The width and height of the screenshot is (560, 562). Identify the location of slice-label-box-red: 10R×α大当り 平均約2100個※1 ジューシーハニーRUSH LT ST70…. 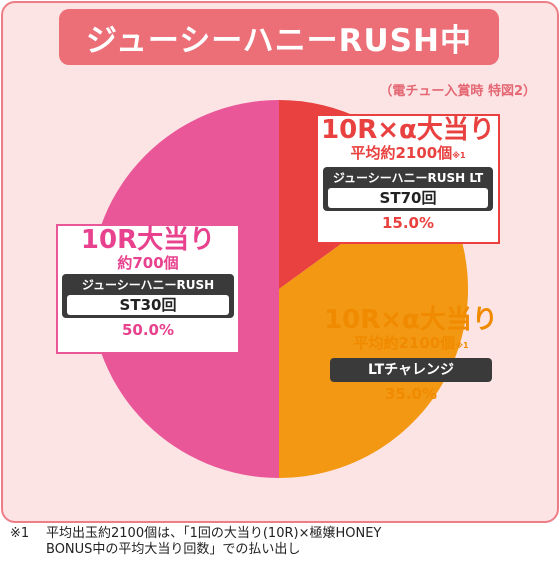
(408, 179).